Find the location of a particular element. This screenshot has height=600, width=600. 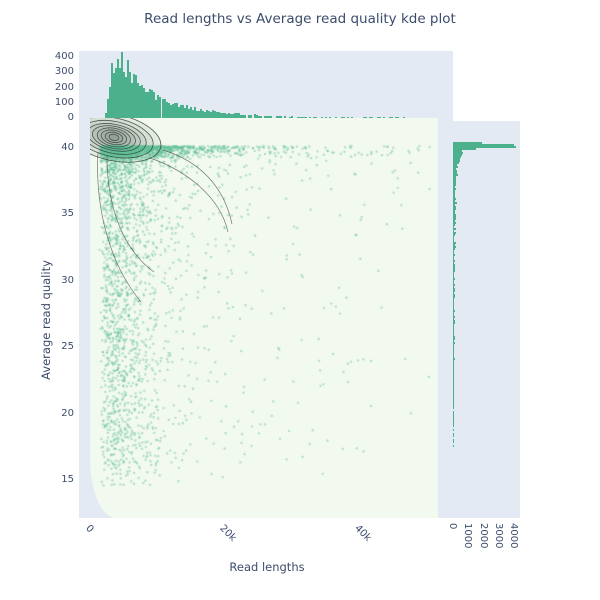

tick-label: 300 is located at coordinates (64, 72).